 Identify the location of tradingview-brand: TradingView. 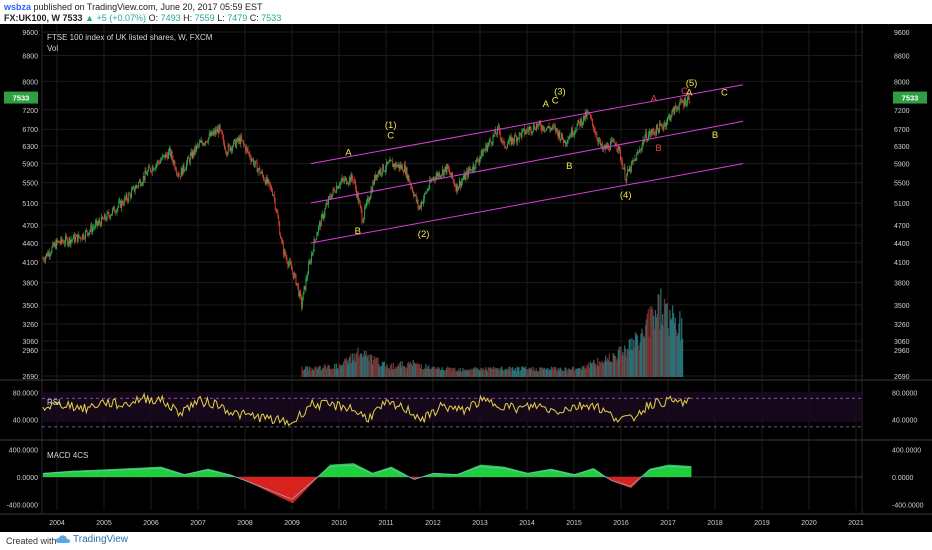
(92, 539).